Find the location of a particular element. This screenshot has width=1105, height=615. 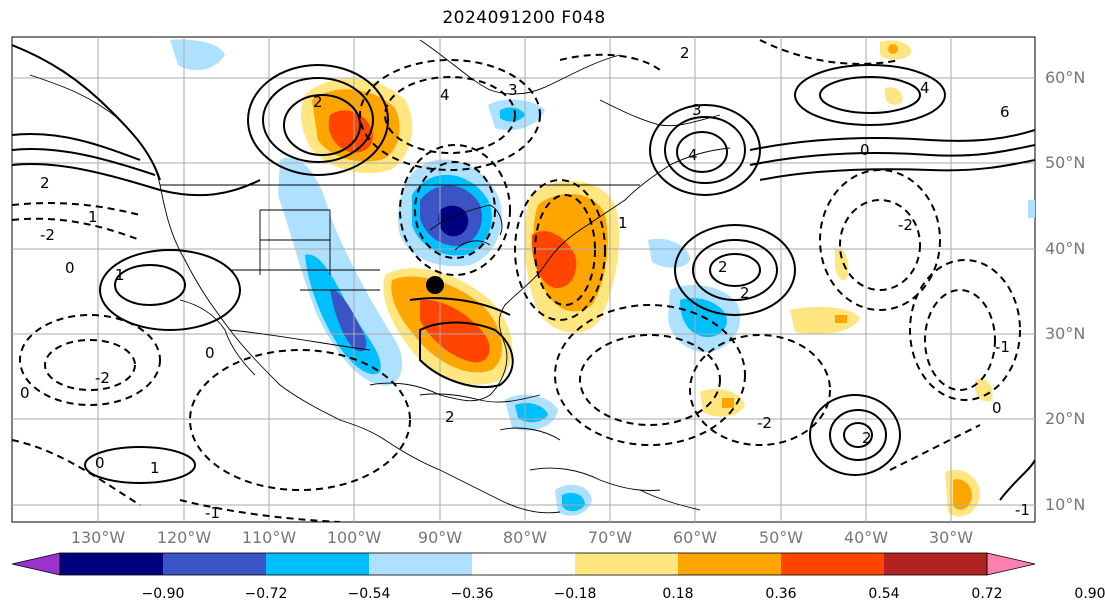

colorbar-outline is located at coordinates (523, 564).